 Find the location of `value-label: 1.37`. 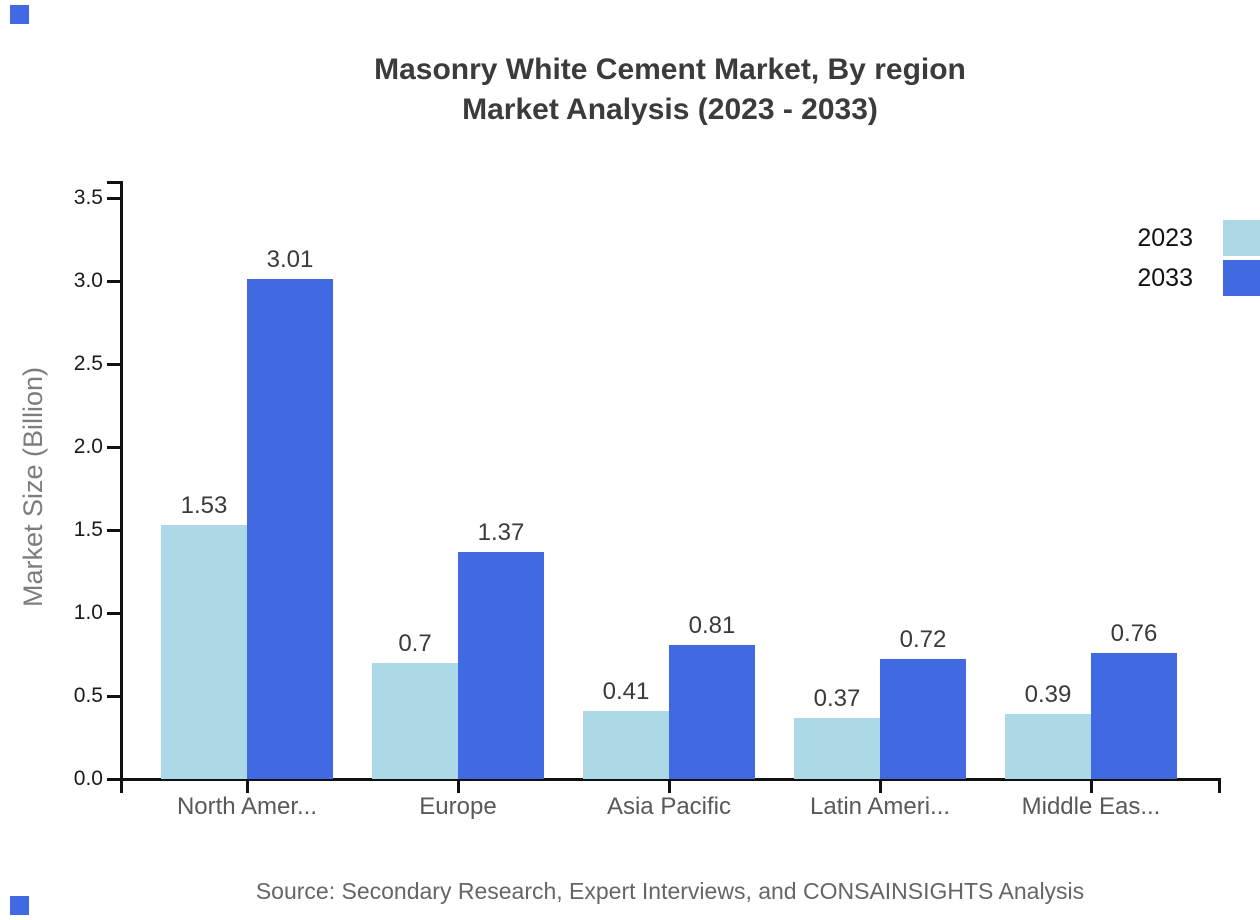

value-label: 1.37 is located at coordinates (501, 532).